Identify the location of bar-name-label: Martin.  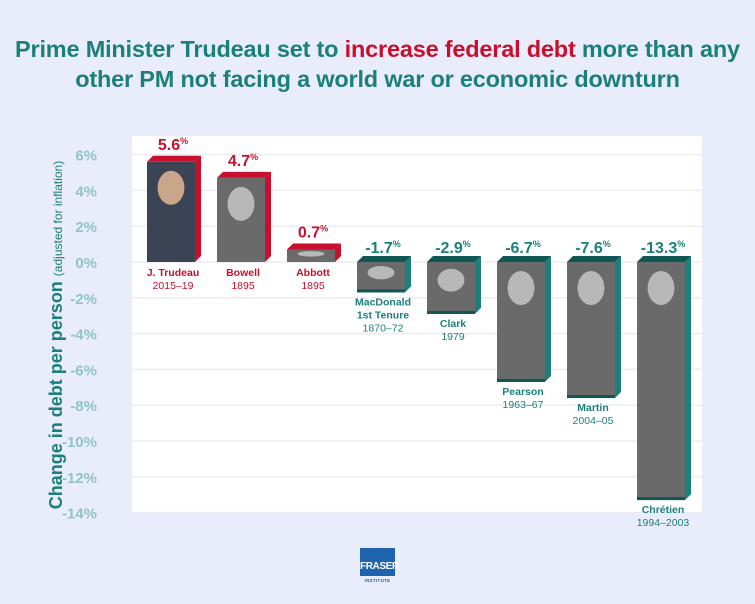
(593, 408).